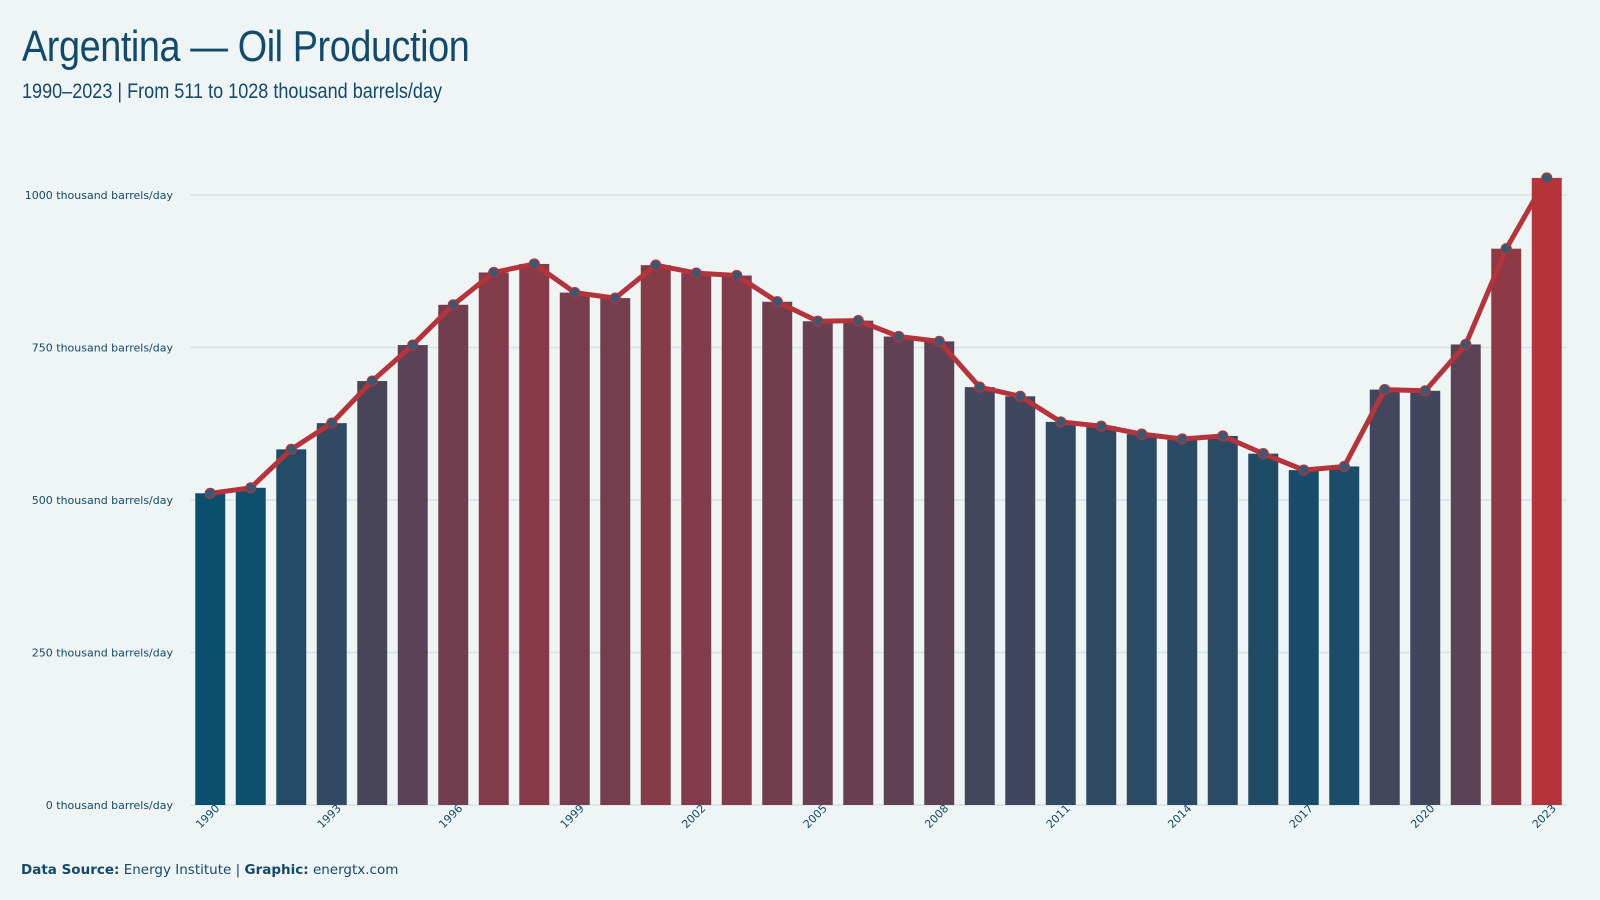  I want to click on bar-2017, so click(1303, 637).